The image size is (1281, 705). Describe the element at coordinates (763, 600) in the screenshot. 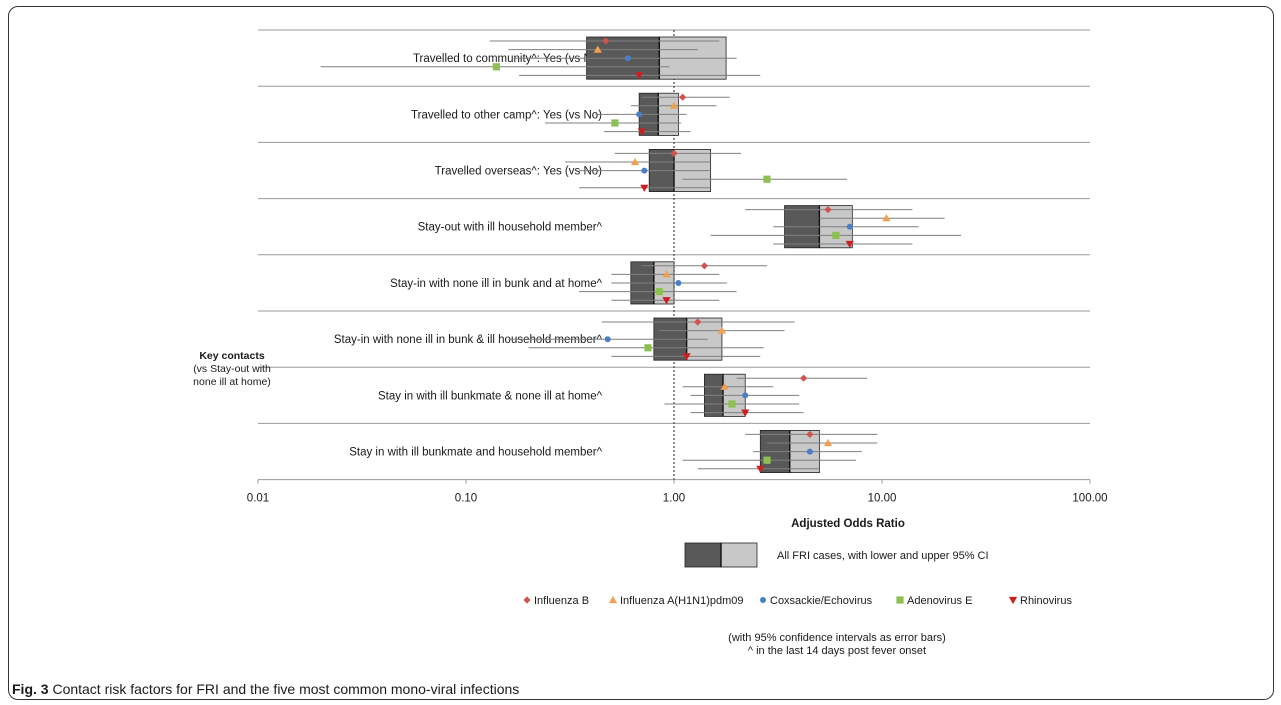

I see `legend-marker-coxsackie-echovirus` at that location.